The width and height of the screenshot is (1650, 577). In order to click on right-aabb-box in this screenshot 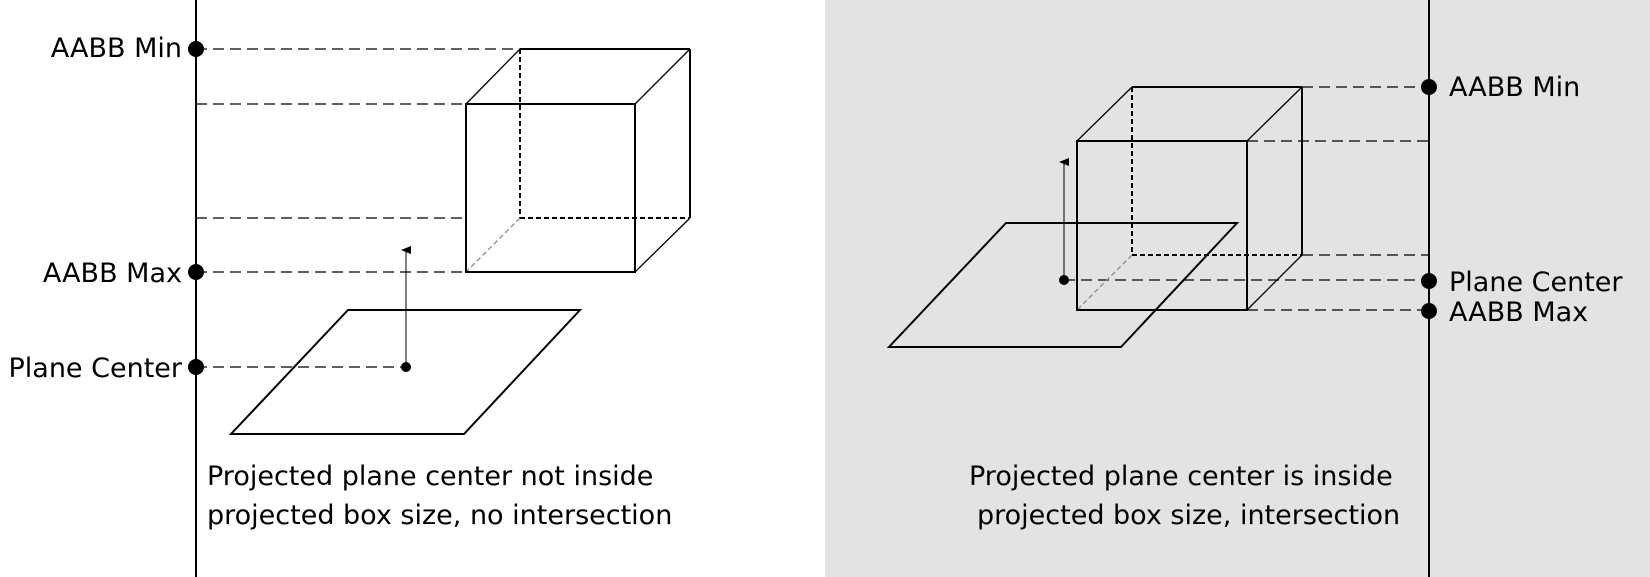, I will do `click(1189, 198)`.